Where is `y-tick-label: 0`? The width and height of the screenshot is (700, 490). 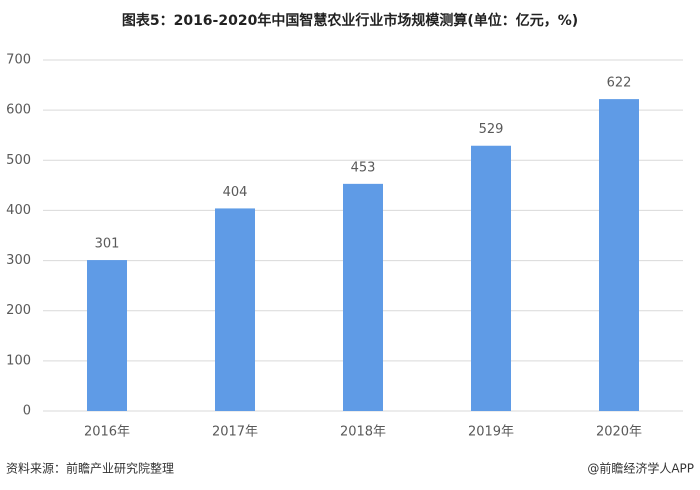 y-tick-label: 0 is located at coordinates (27, 411).